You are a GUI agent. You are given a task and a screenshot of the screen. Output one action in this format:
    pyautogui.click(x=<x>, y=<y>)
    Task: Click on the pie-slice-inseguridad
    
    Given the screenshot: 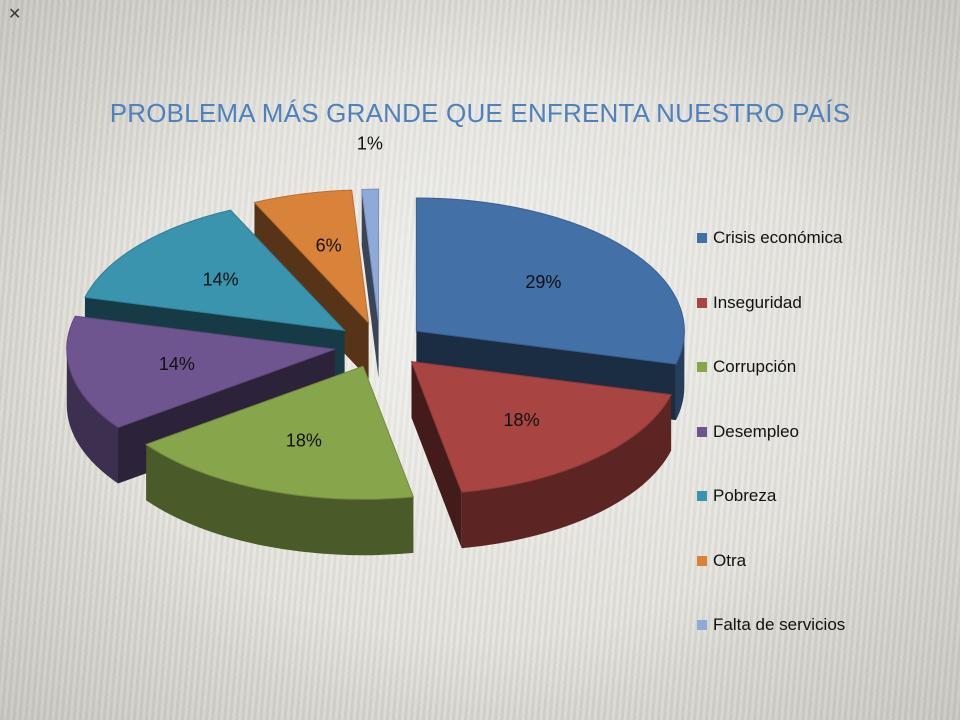 What is the action you would take?
    pyautogui.click(x=541, y=427)
    